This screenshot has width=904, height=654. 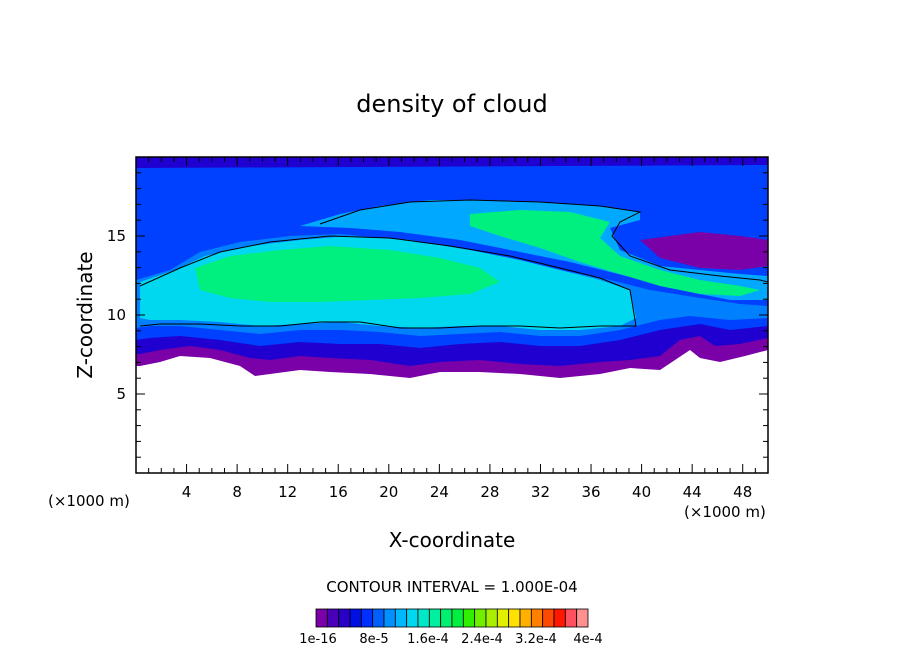 What do you see at coordinates (318, 639) in the screenshot?
I see `colorbar-label: 1e-16` at bounding box center [318, 639].